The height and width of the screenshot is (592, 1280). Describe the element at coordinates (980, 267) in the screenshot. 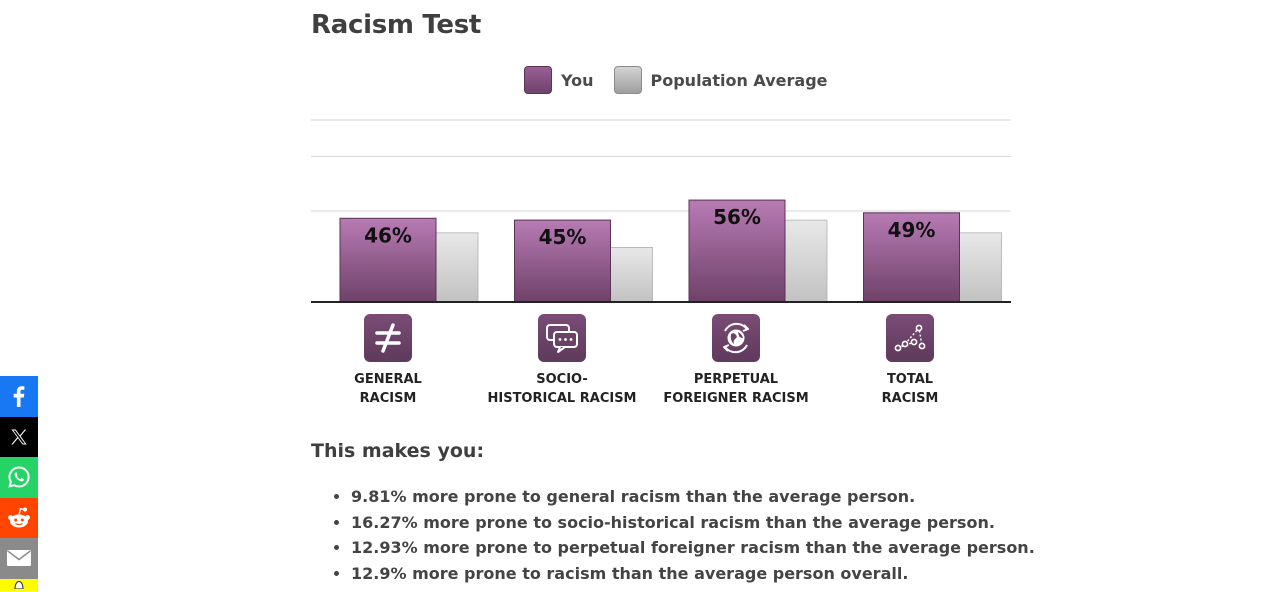

I see `bar-average-total` at that location.